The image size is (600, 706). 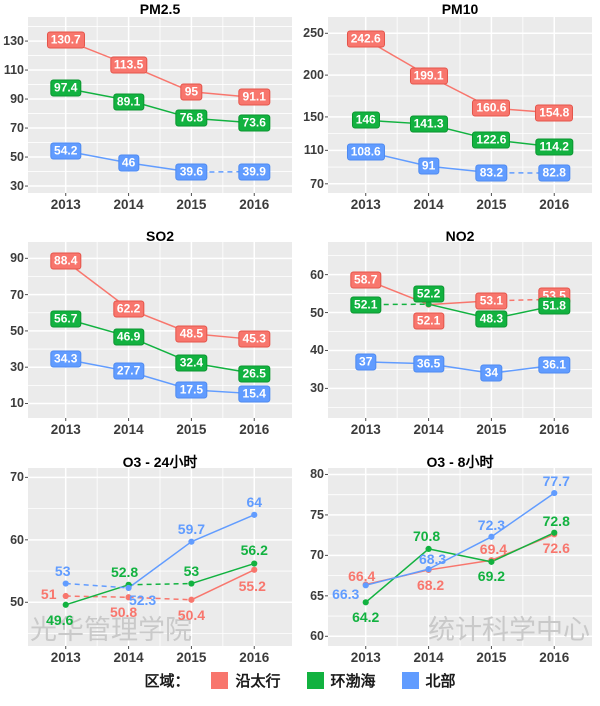 I want to click on data-label-red: 68.2, so click(x=430, y=584).